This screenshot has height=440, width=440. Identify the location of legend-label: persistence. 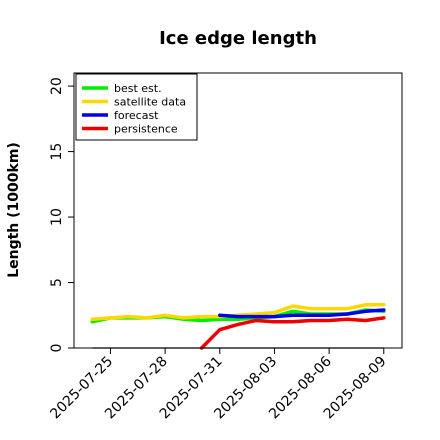
(146, 129).